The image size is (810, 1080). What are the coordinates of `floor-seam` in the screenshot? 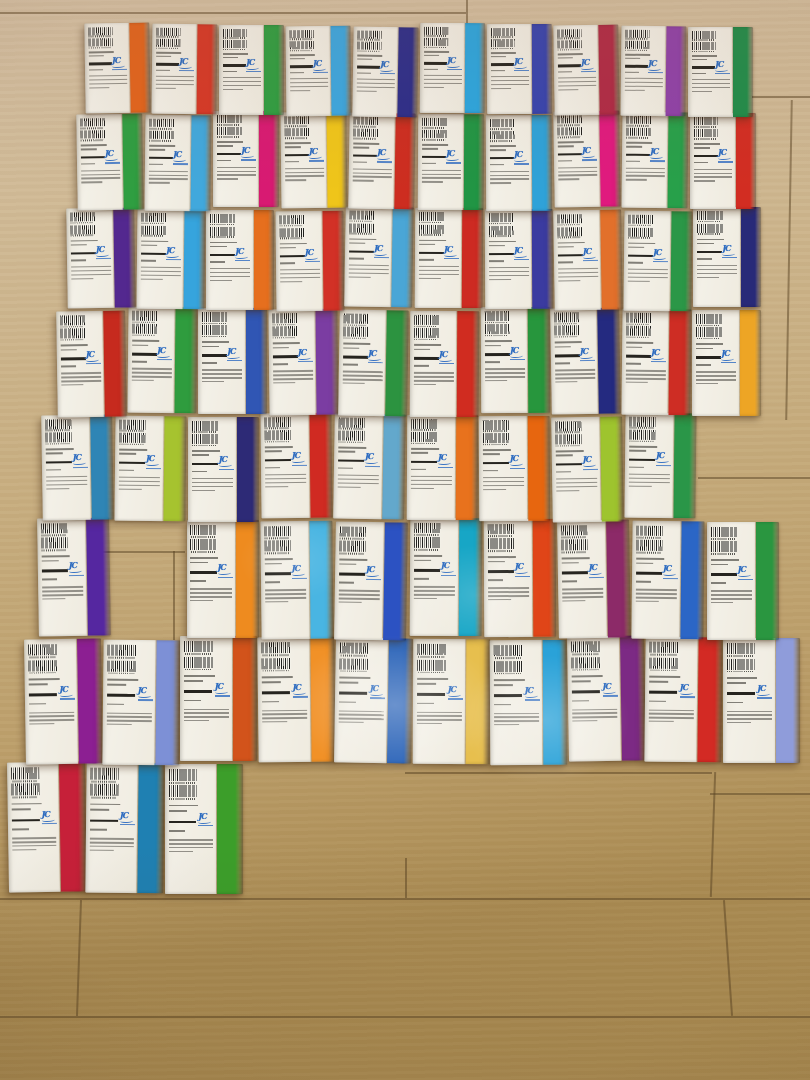 It's located at (406, 878).